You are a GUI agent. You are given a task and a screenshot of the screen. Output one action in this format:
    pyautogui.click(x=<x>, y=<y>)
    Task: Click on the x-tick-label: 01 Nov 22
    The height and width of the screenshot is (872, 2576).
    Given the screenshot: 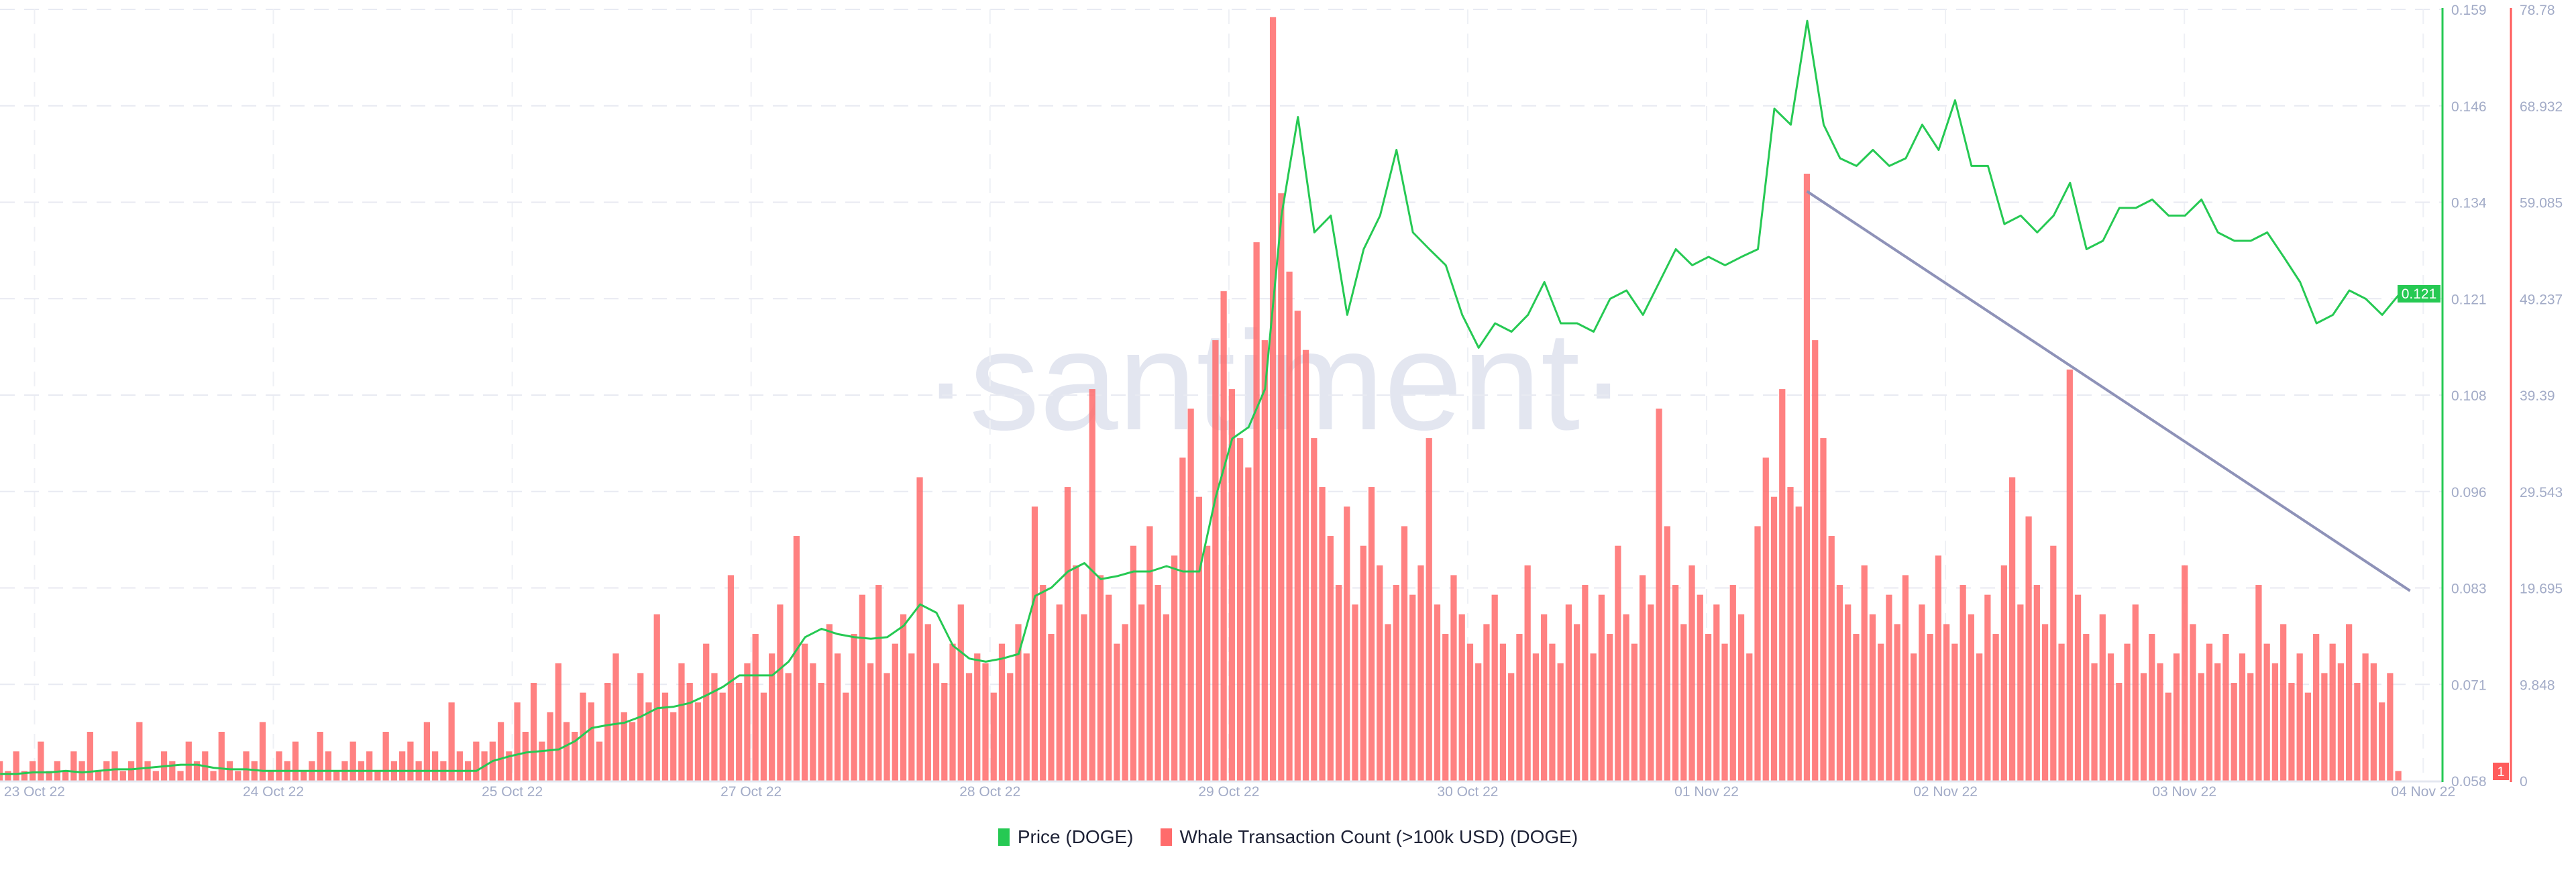 What is the action you would take?
    pyautogui.click(x=1706, y=792)
    